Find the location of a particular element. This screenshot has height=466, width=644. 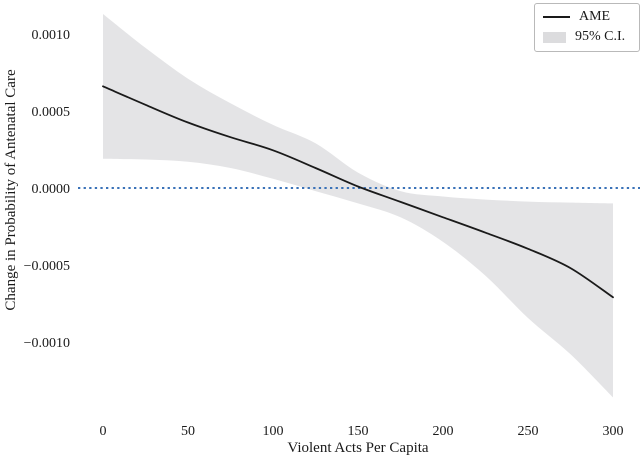

x-tick-label: 300 is located at coordinates (613, 431).